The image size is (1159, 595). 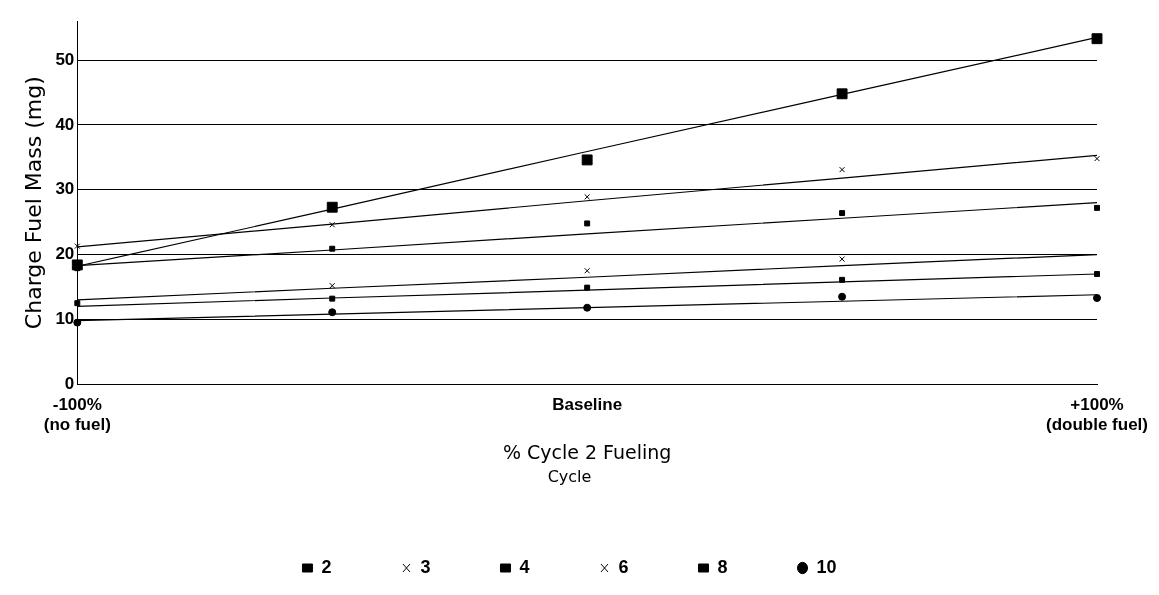 I want to click on legend-title: Cycle, so click(x=569, y=476).